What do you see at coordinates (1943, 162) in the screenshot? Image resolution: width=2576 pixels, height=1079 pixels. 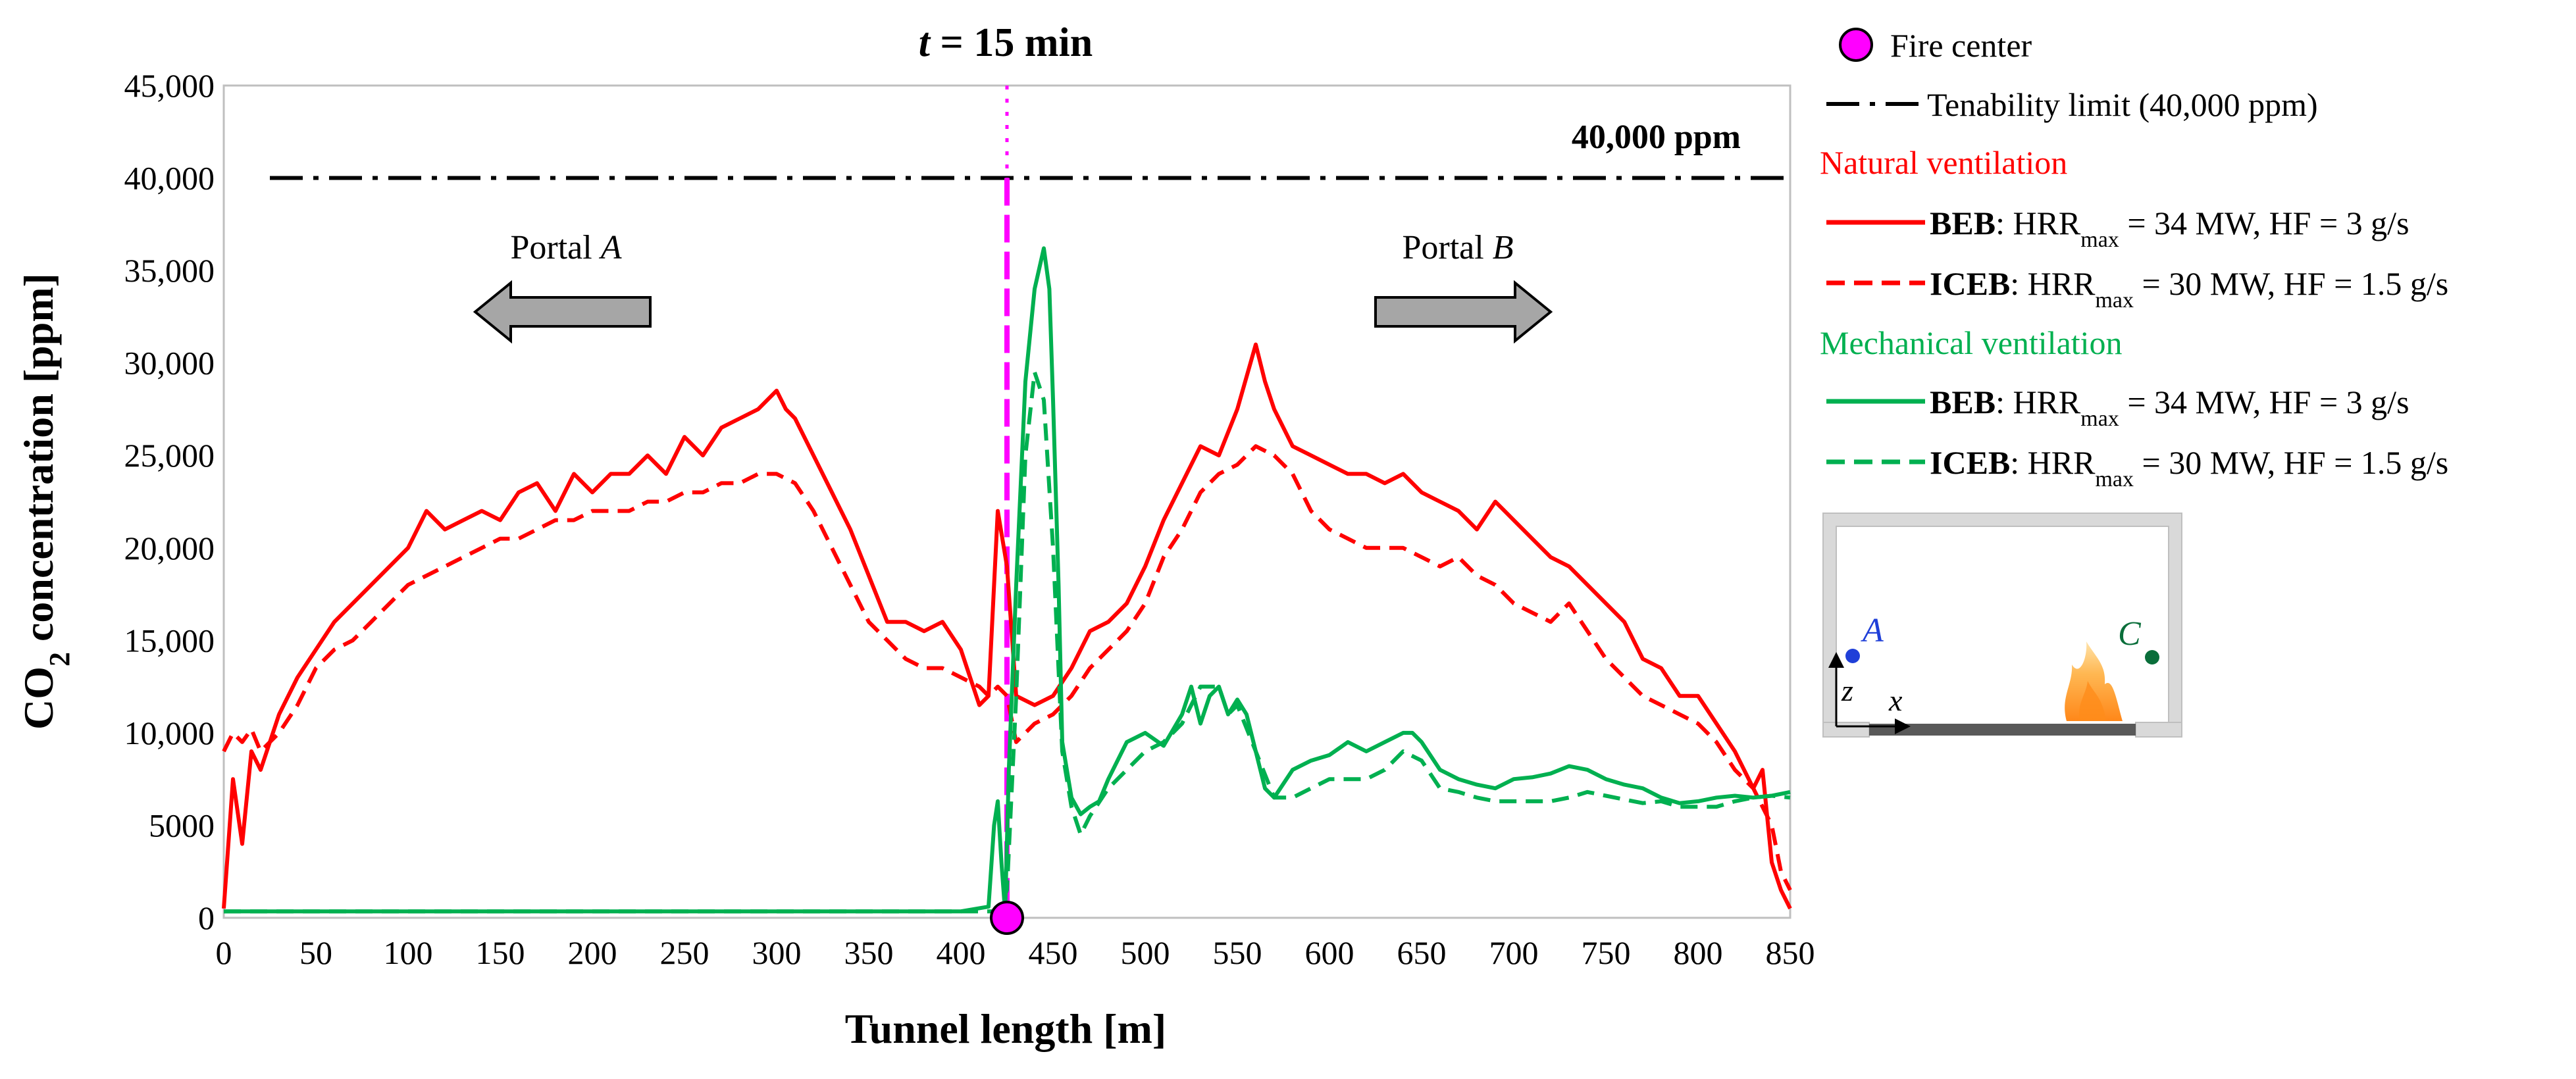 I see `legend-natural-heading: Natural ventilation` at bounding box center [1943, 162].